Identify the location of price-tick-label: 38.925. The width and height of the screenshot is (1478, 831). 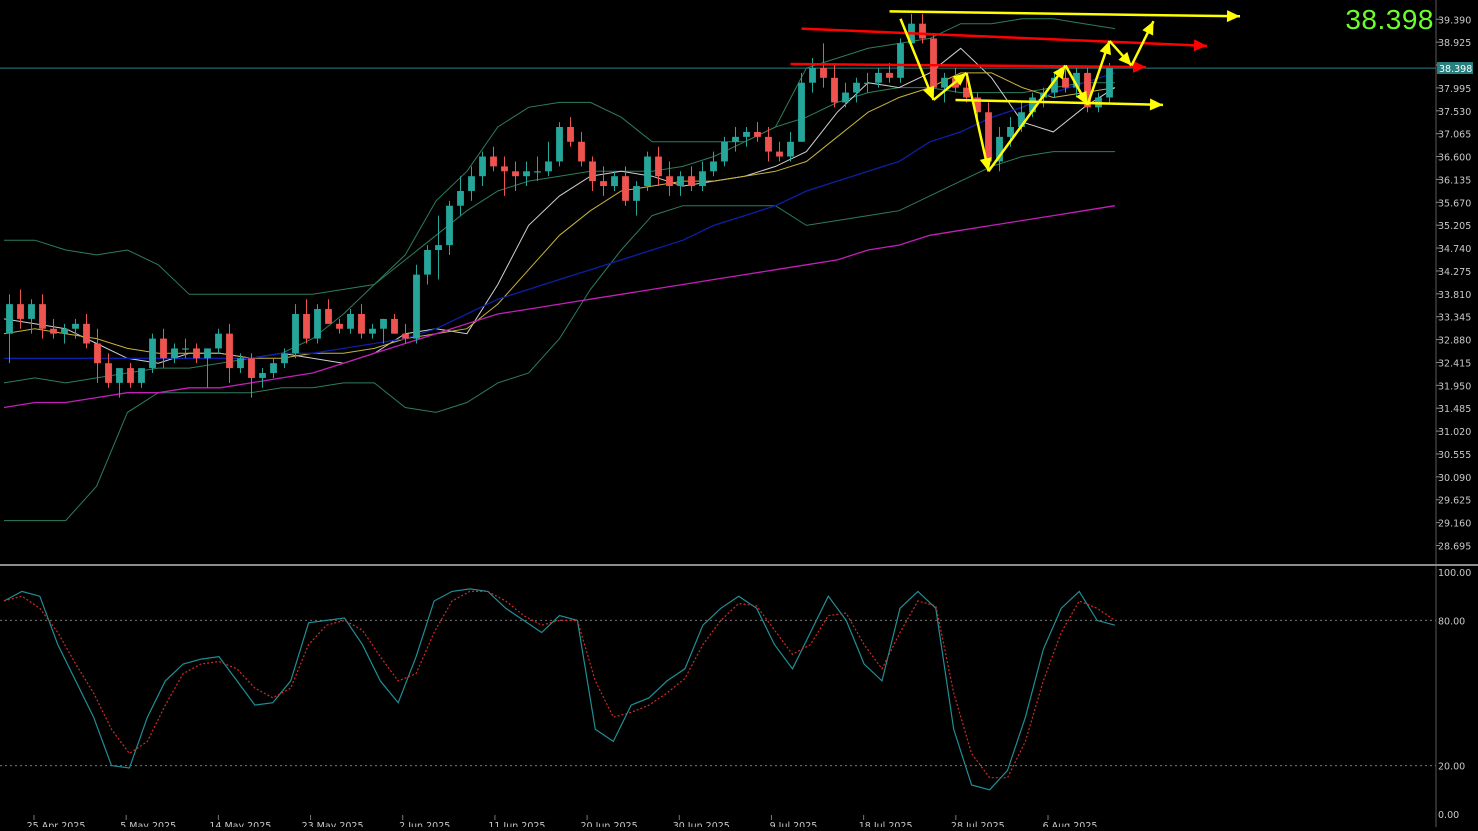
(1454, 43).